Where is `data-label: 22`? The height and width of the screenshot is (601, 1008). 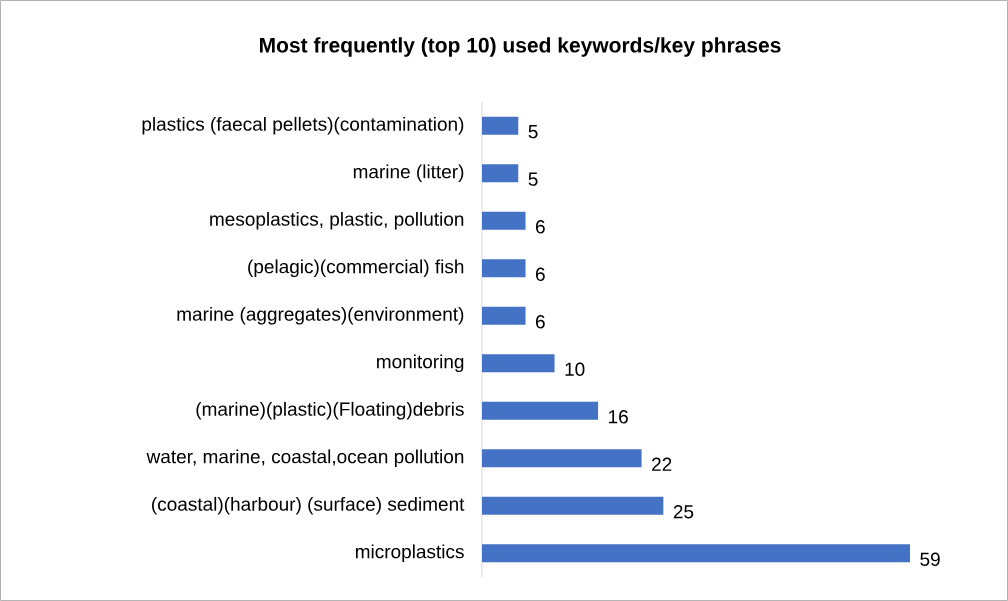
data-label: 22 is located at coordinates (662, 464).